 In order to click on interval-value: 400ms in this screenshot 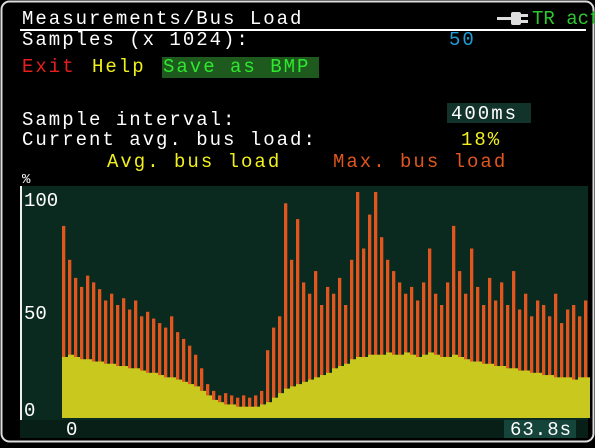, I will do `click(484, 114)`.